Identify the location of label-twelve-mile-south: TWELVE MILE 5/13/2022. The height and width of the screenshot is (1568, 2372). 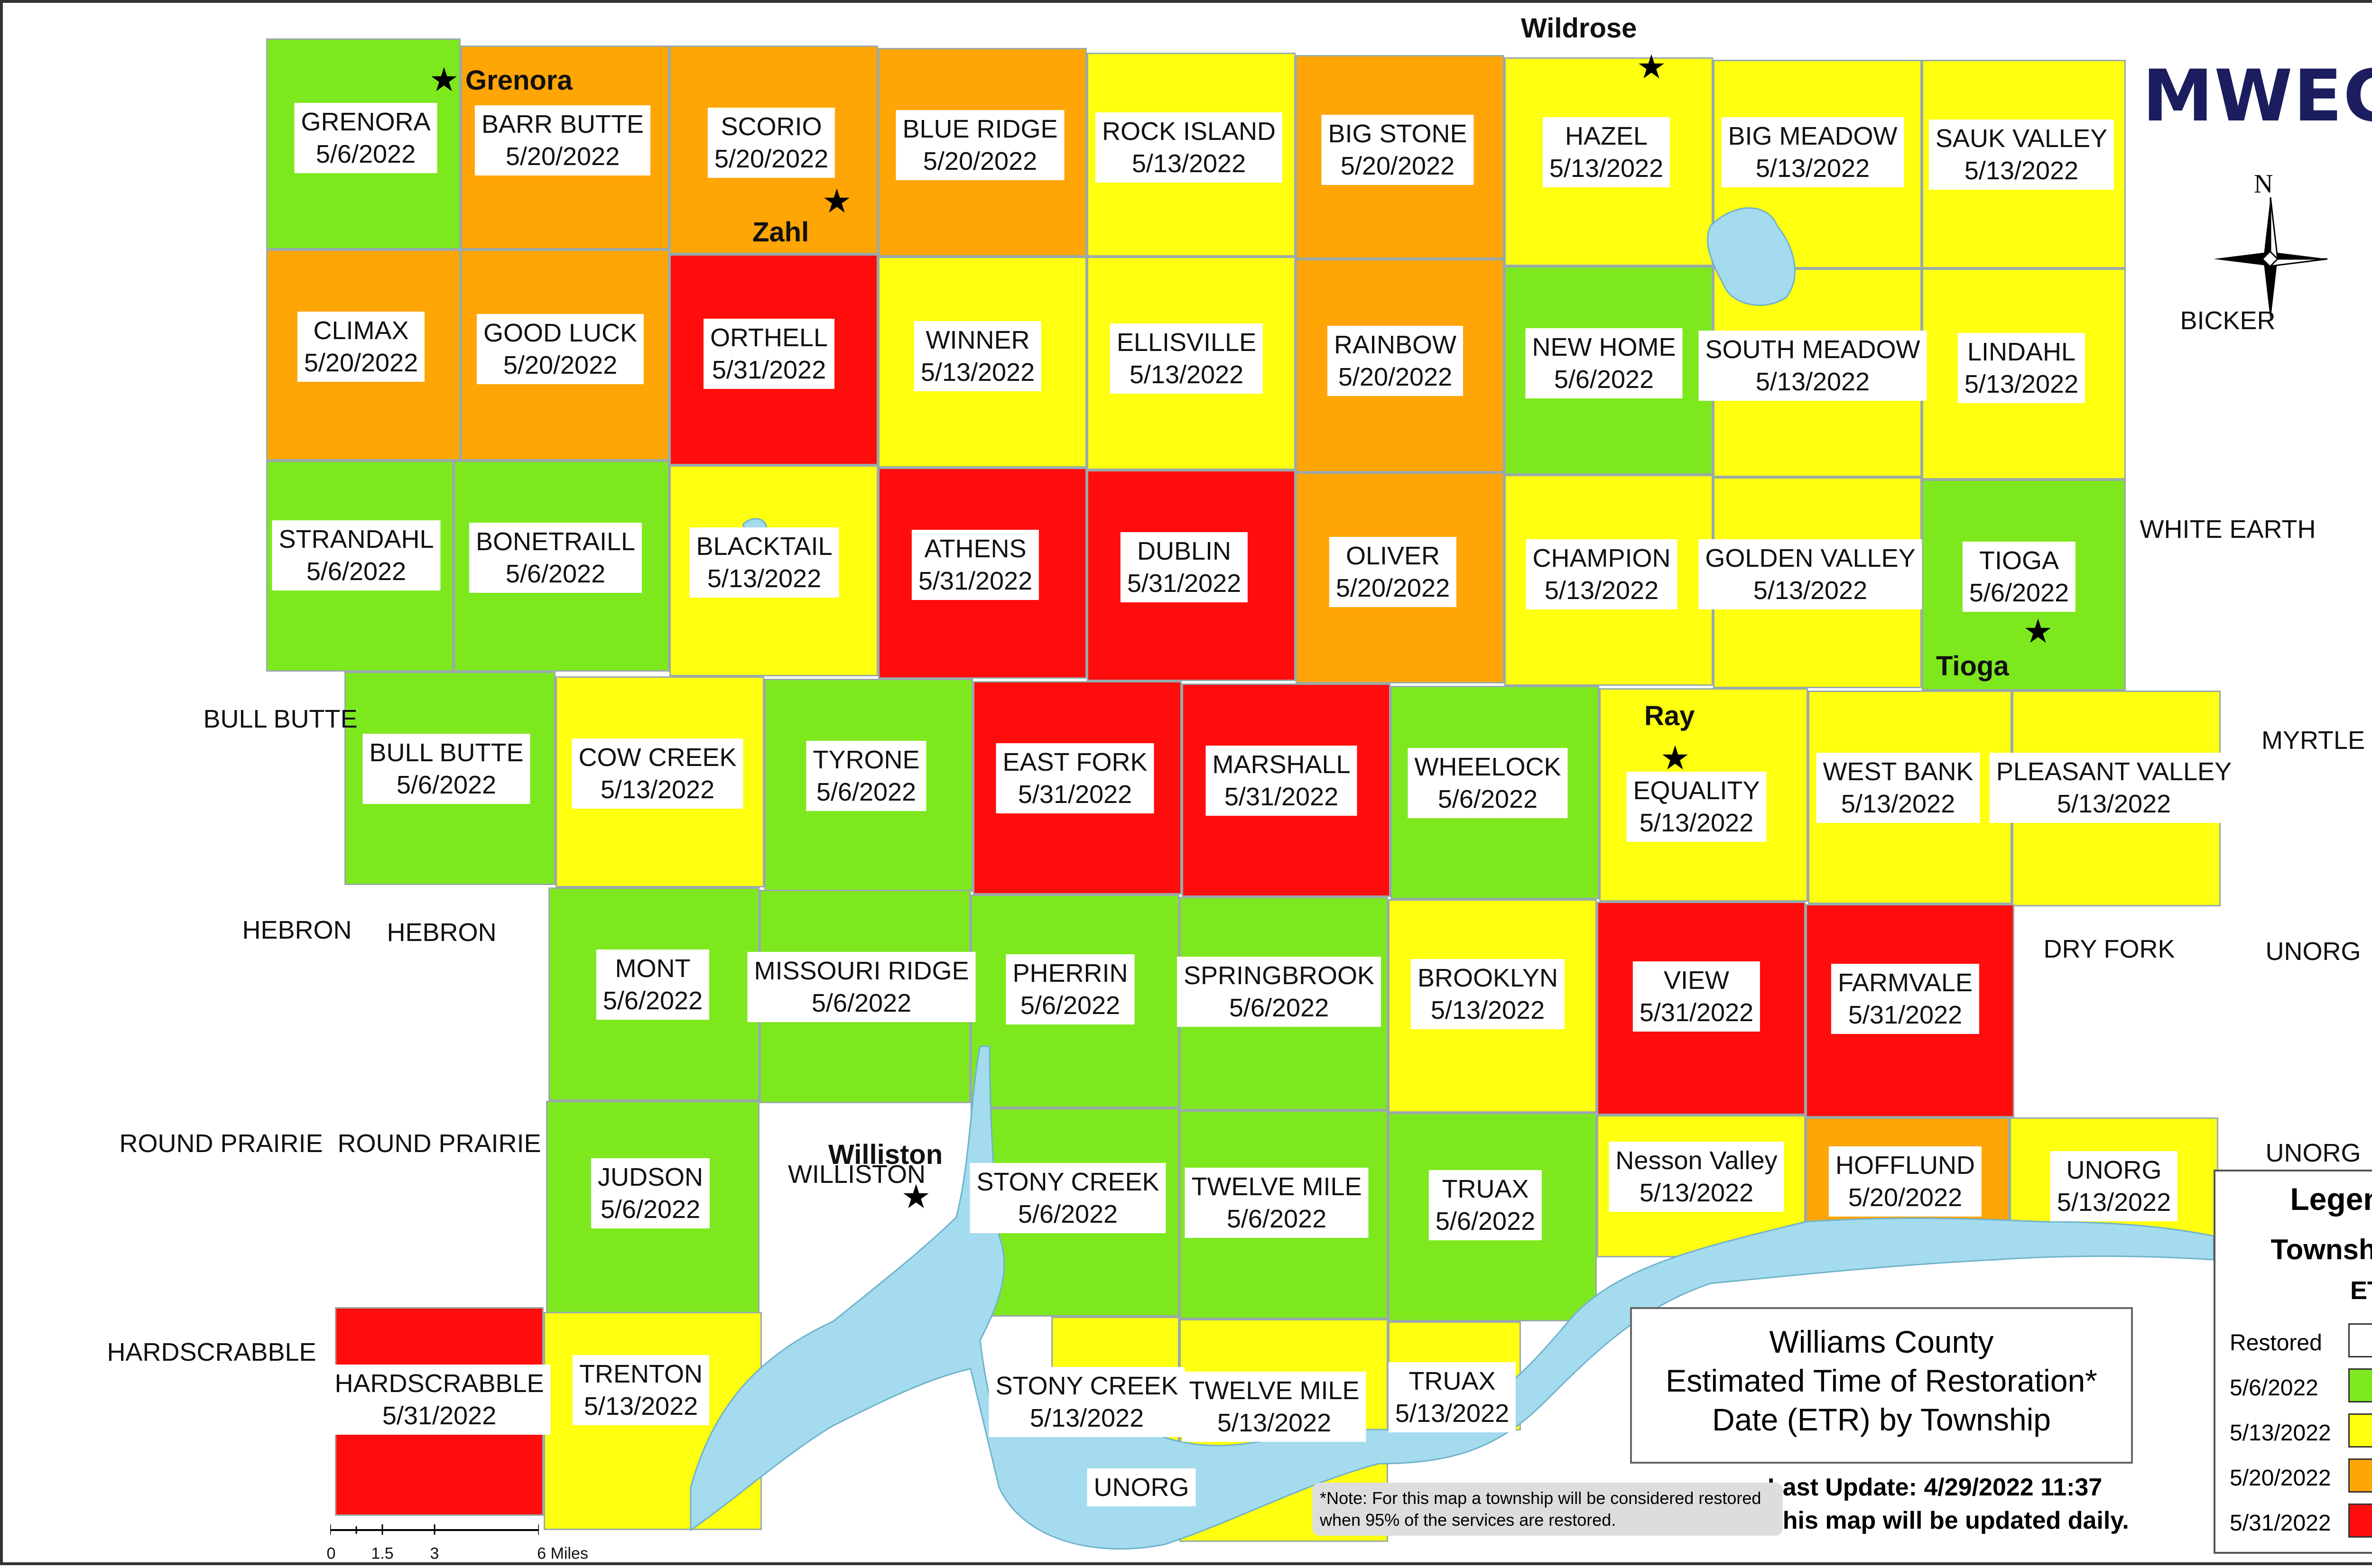
(1274, 1407).